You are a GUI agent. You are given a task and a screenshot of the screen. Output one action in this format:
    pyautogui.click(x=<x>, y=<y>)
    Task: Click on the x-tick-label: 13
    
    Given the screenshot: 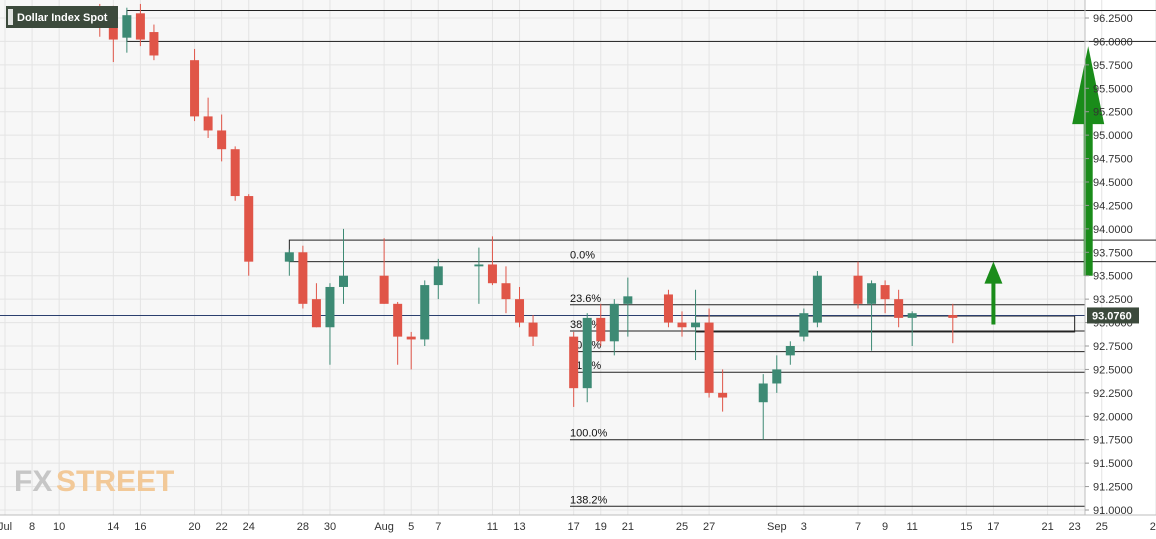 What is the action you would take?
    pyautogui.click(x=519, y=527)
    